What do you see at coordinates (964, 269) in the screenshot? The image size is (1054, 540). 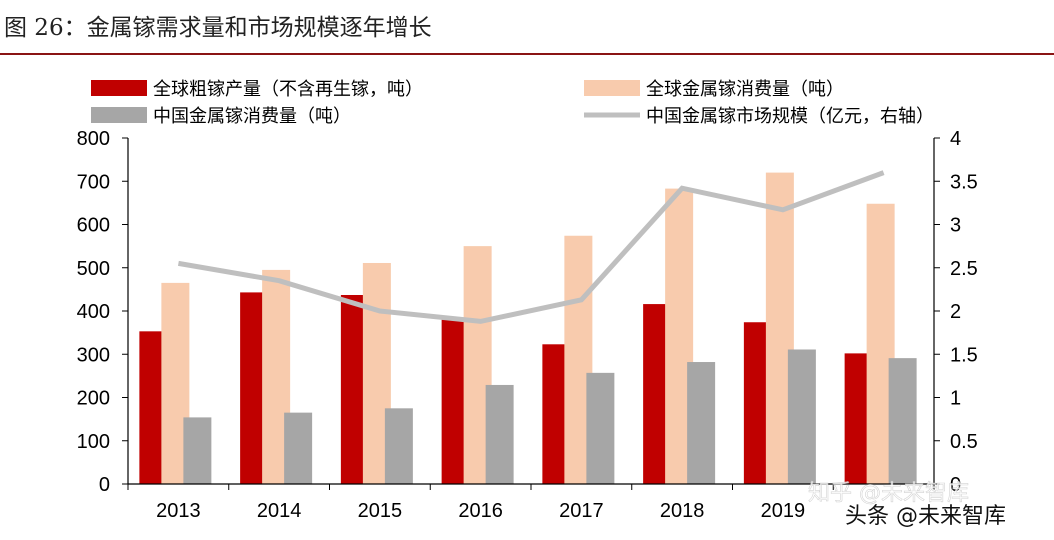 I see `y-right-tick-label: 2.5` at bounding box center [964, 269].